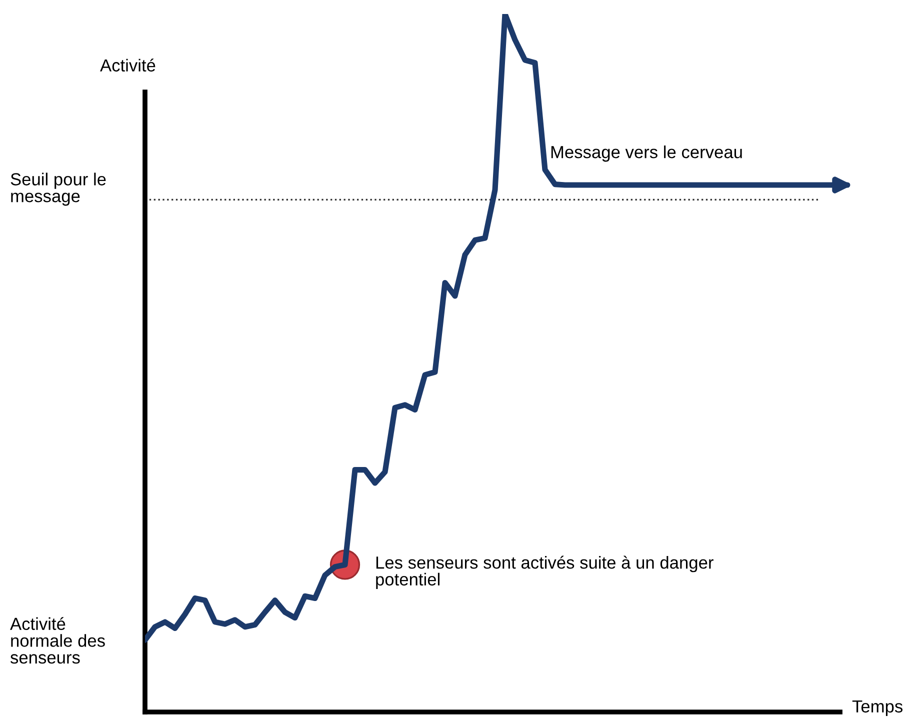 The height and width of the screenshot is (717, 920). I want to click on ref-line-label: Seuil pour le message, so click(58, 189).